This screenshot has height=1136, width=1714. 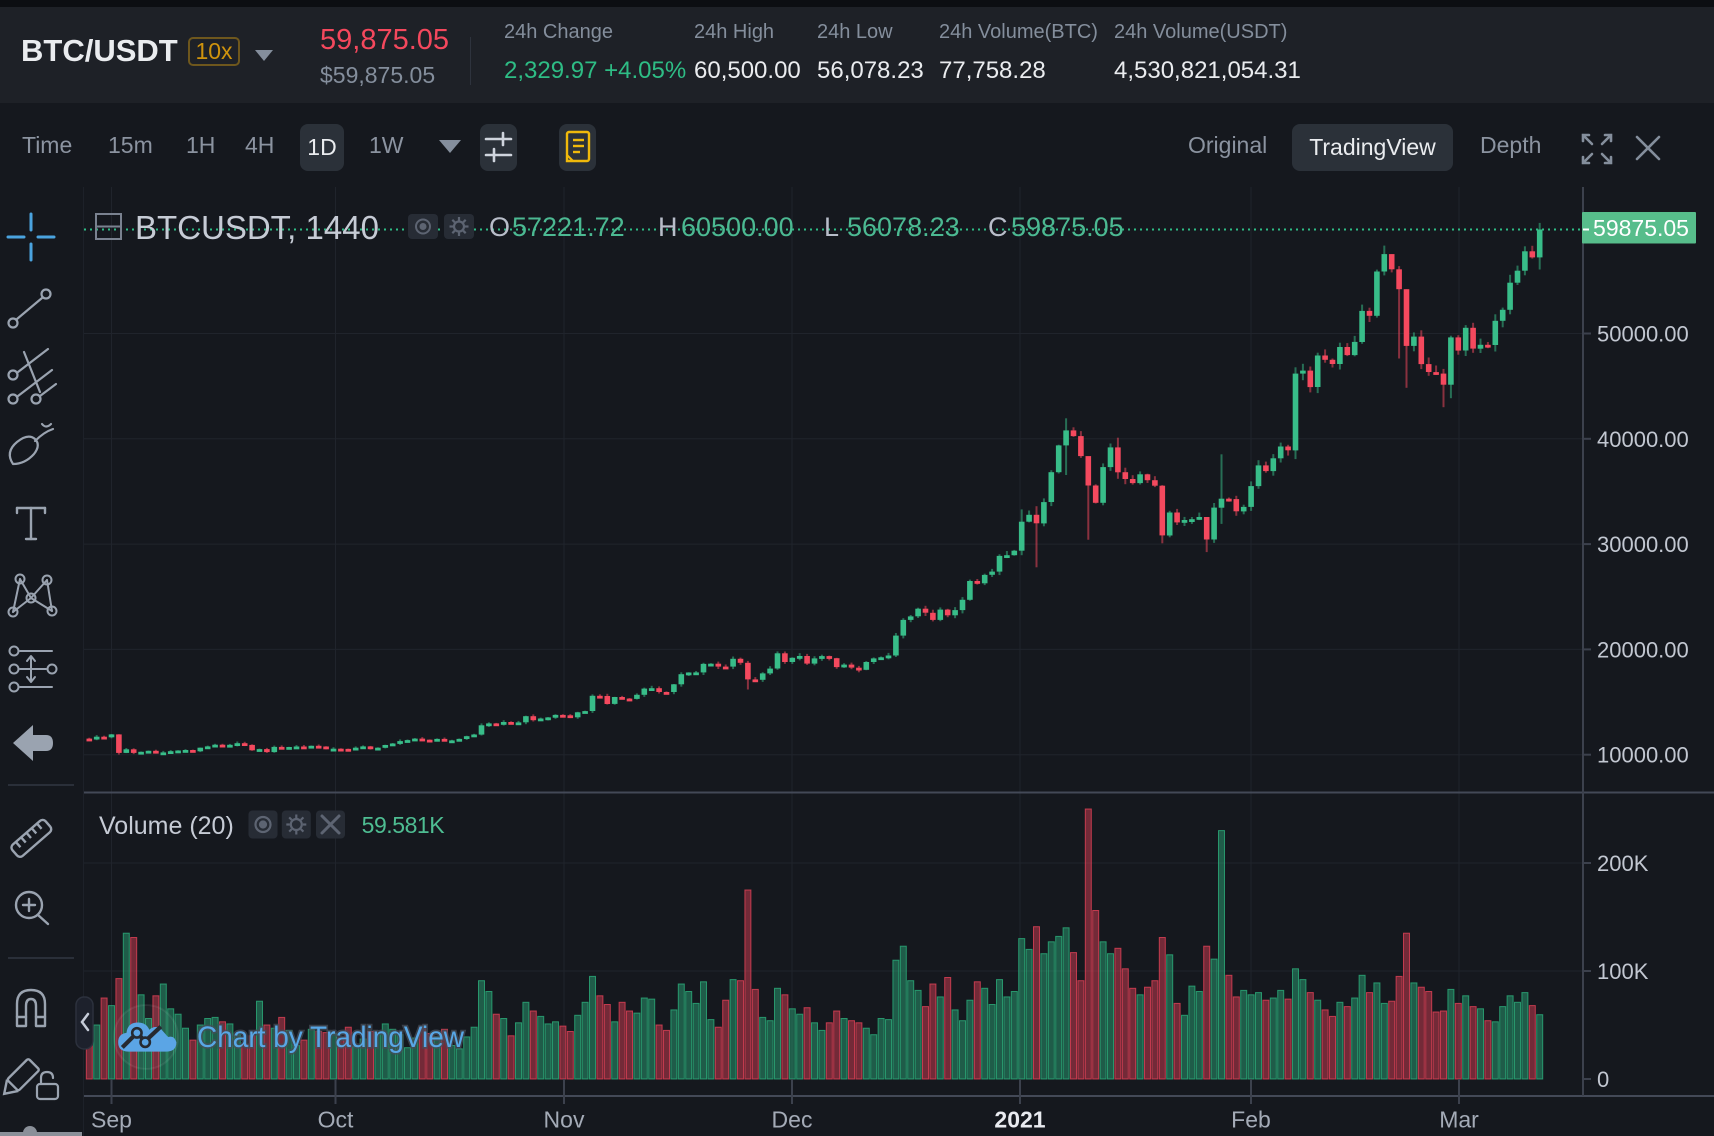 I want to click on svg-text: 56078.23, so click(x=903, y=227).